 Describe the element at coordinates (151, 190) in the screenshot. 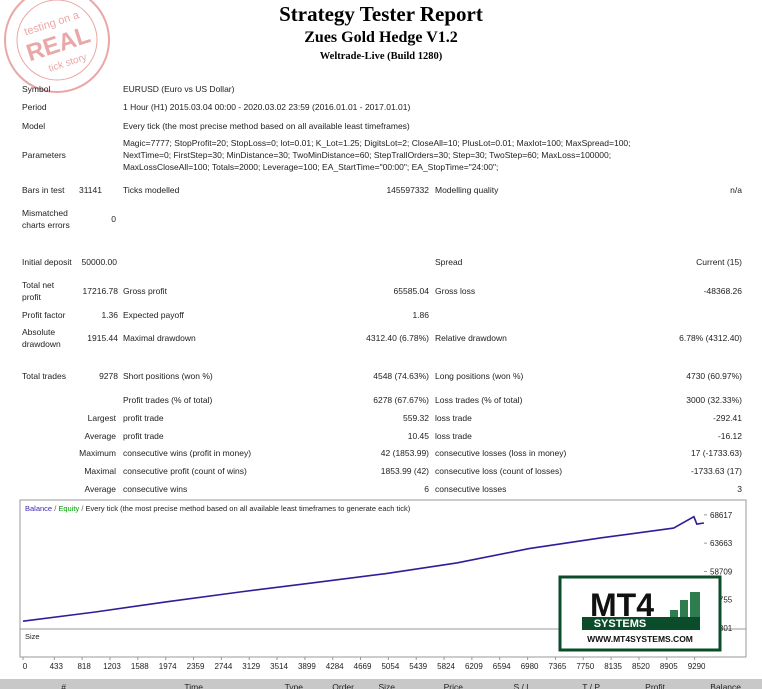

I see `stat-label: Ticks modelled` at that location.